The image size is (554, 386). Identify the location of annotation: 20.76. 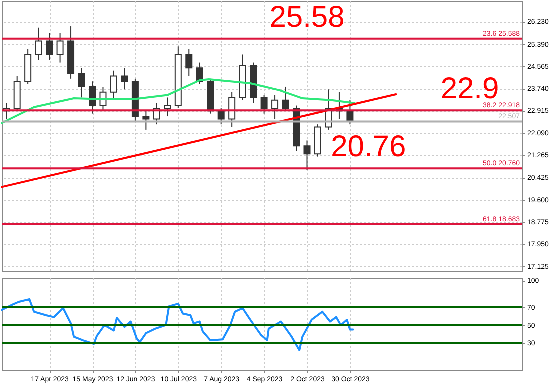
(368, 147).